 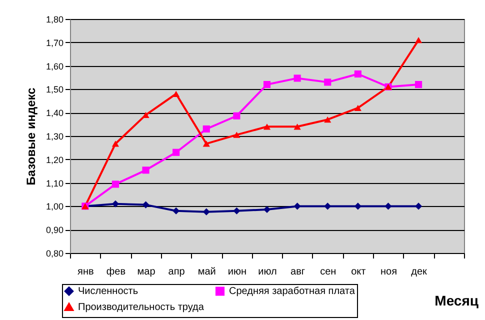 What do you see at coordinates (55, 43) in the screenshot?
I see `y-tick-label: 1,70` at bounding box center [55, 43].